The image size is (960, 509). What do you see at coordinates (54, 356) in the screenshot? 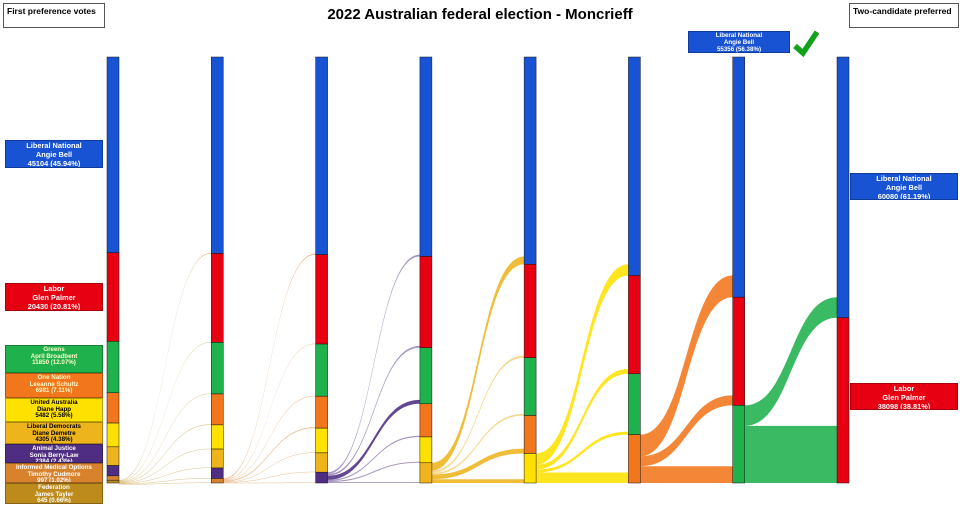
I see `candidate-name: April Broadbent` at bounding box center [54, 356].